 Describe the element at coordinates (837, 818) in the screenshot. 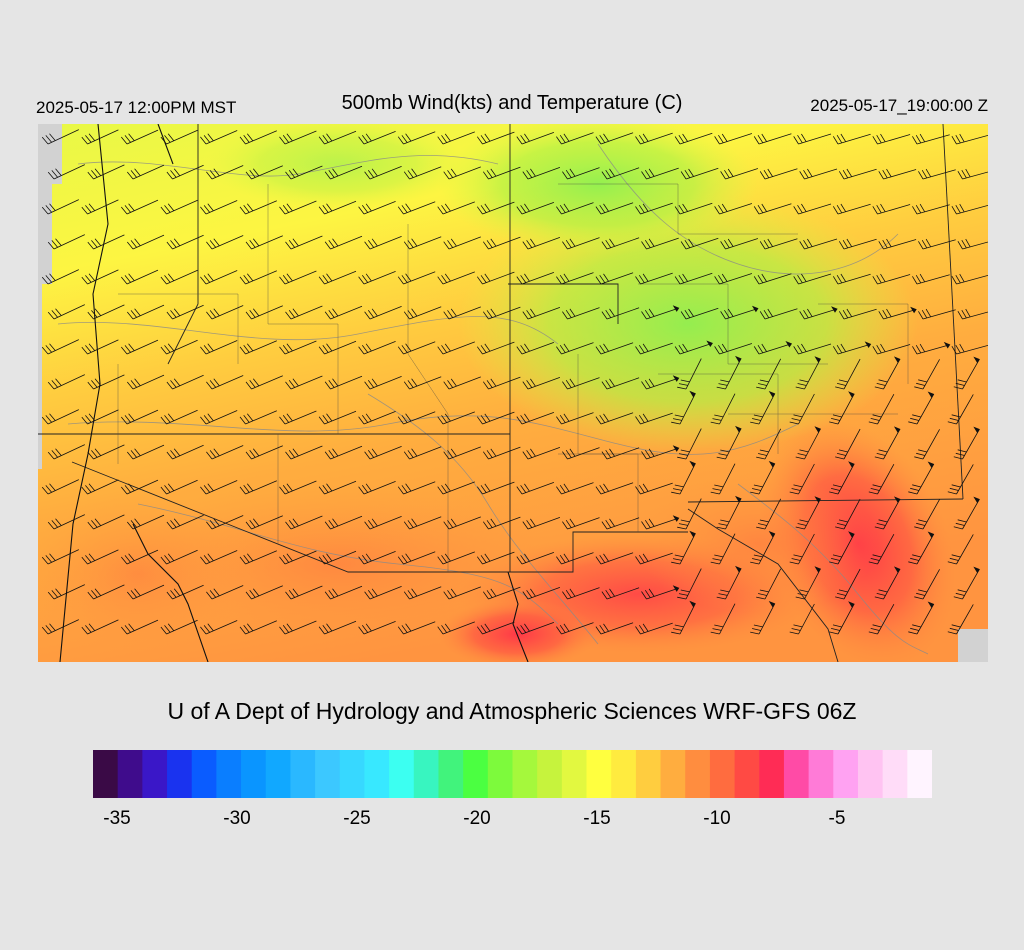

I see `colorbar-tick-label: -5` at that location.